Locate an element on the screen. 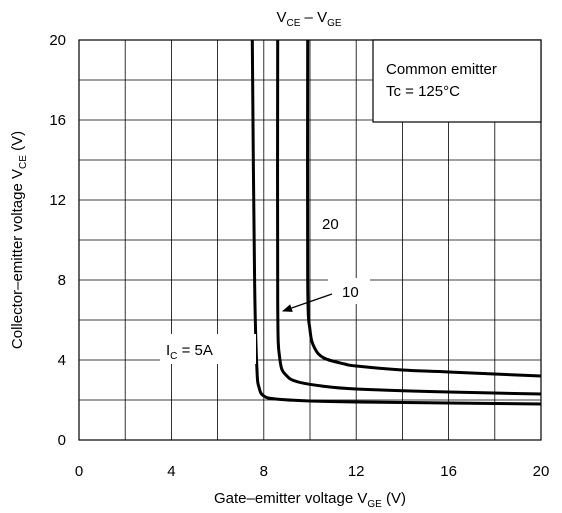 This screenshot has height=513, width=562. curve-label-ic-bg is located at coordinates (208, 349).